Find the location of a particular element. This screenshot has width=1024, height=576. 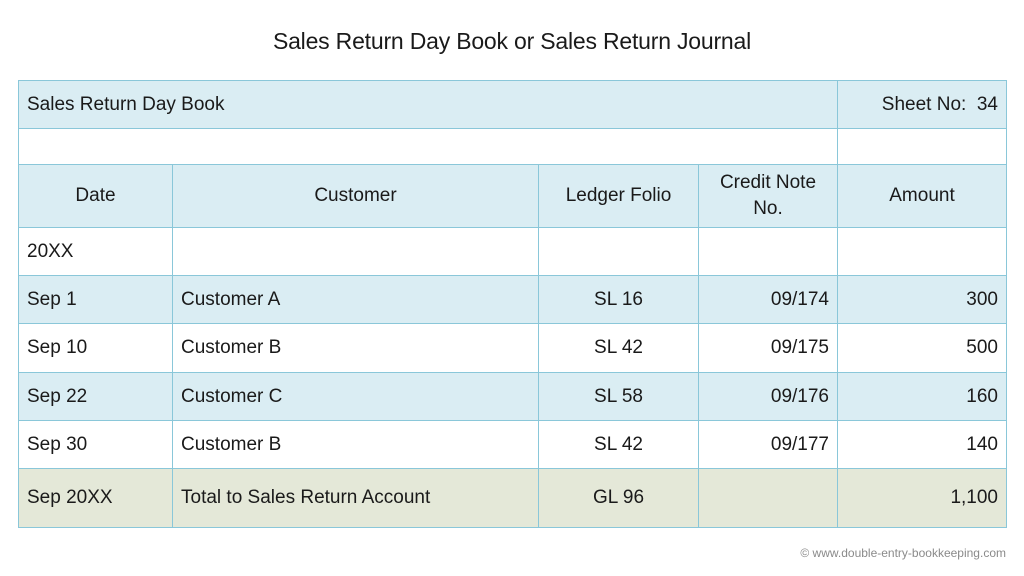

date-cell: Sep 10 is located at coordinates (95, 348).